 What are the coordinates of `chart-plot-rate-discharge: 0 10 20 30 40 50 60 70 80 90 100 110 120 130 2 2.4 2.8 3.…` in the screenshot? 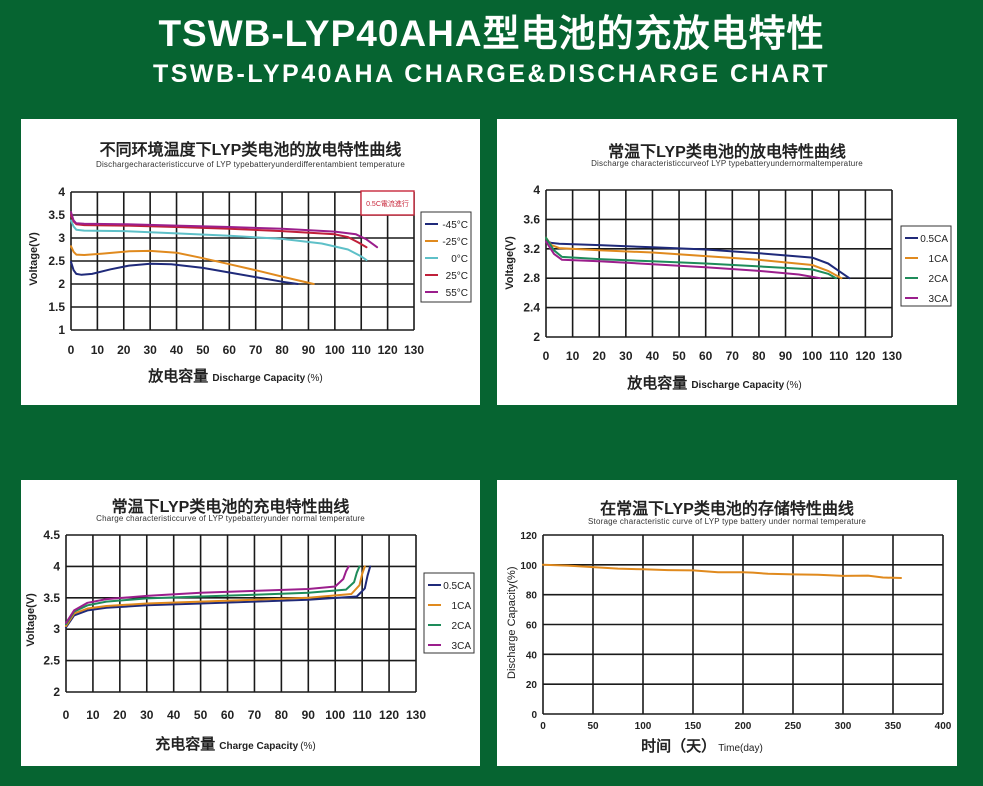 It's located at (737, 273).